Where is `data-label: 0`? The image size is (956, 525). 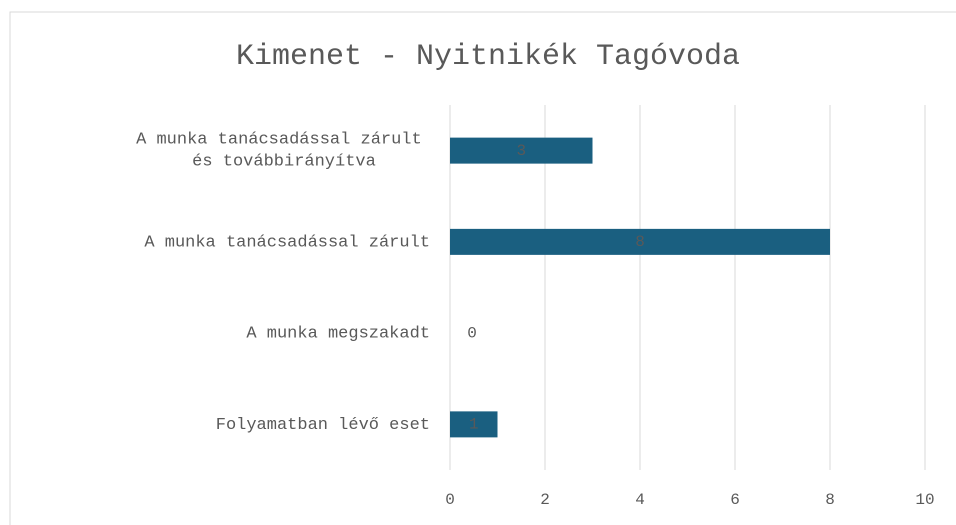 data-label: 0 is located at coordinates (472, 333).